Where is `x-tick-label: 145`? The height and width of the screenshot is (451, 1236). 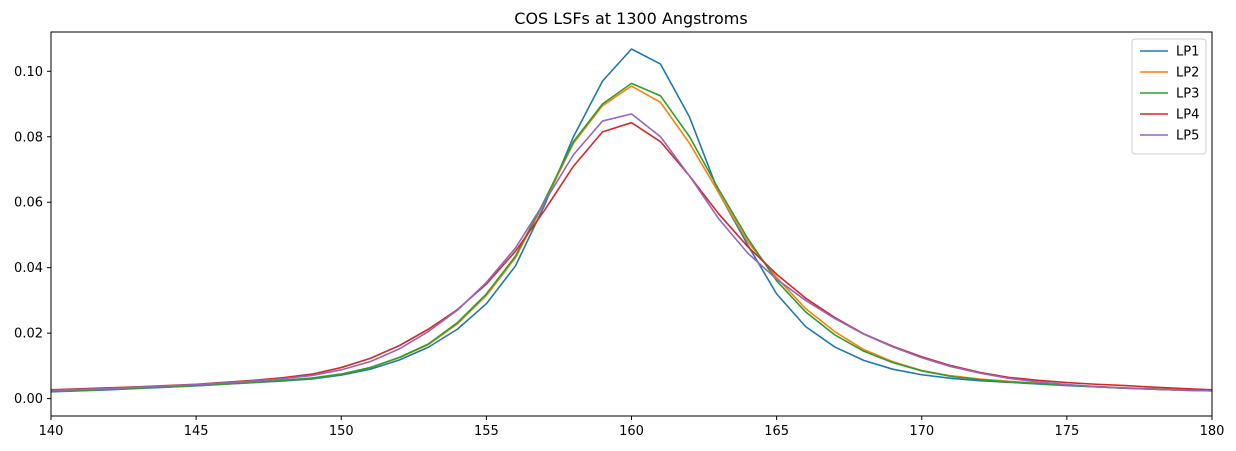 x-tick-label: 145 is located at coordinates (196, 431).